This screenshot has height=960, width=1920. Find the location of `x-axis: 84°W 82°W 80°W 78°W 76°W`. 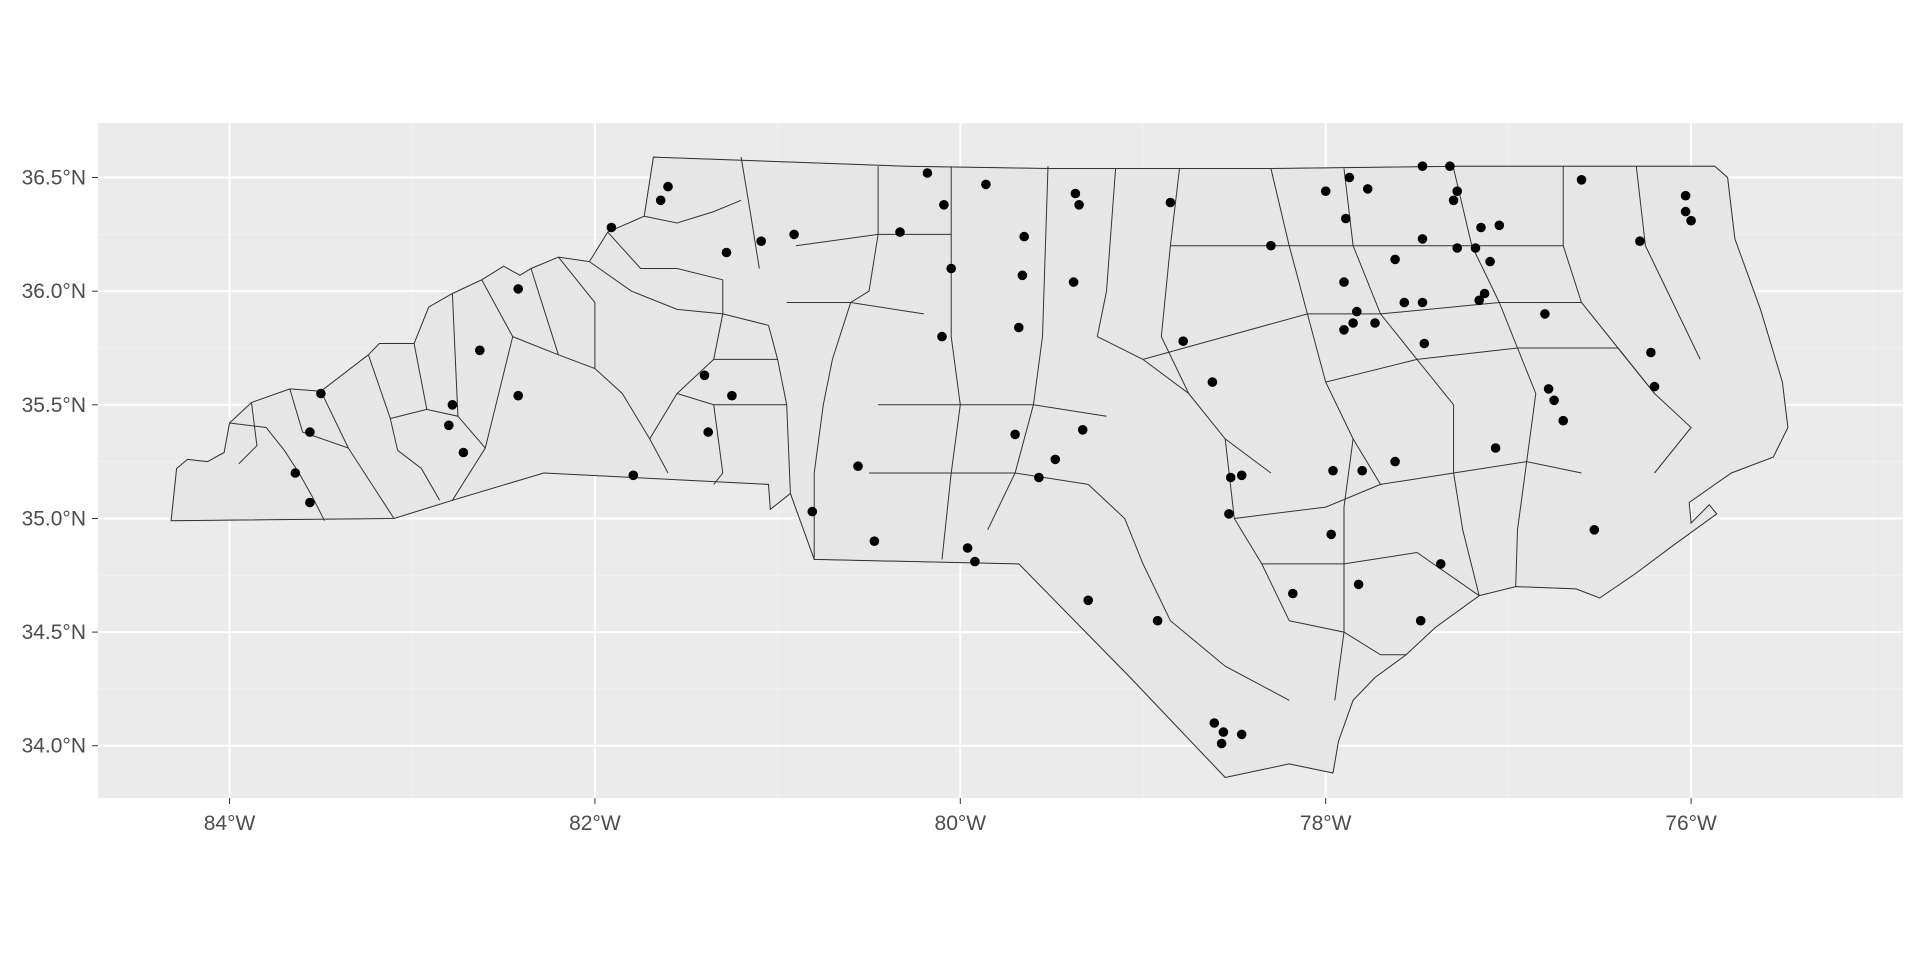

x-axis: 84°W 82°W 80°W 78°W 76°W is located at coordinates (960, 816).